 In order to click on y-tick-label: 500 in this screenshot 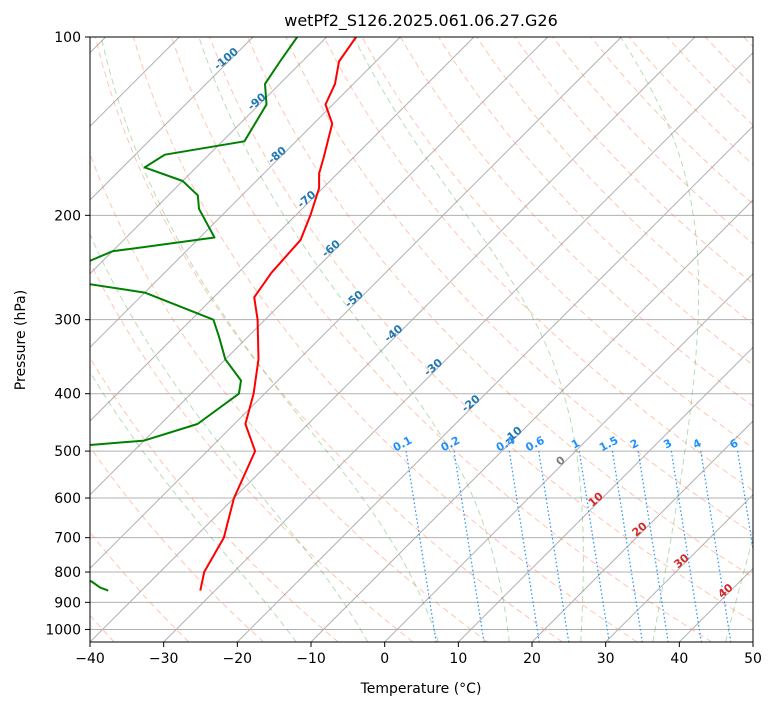, I will do `click(67, 452)`.